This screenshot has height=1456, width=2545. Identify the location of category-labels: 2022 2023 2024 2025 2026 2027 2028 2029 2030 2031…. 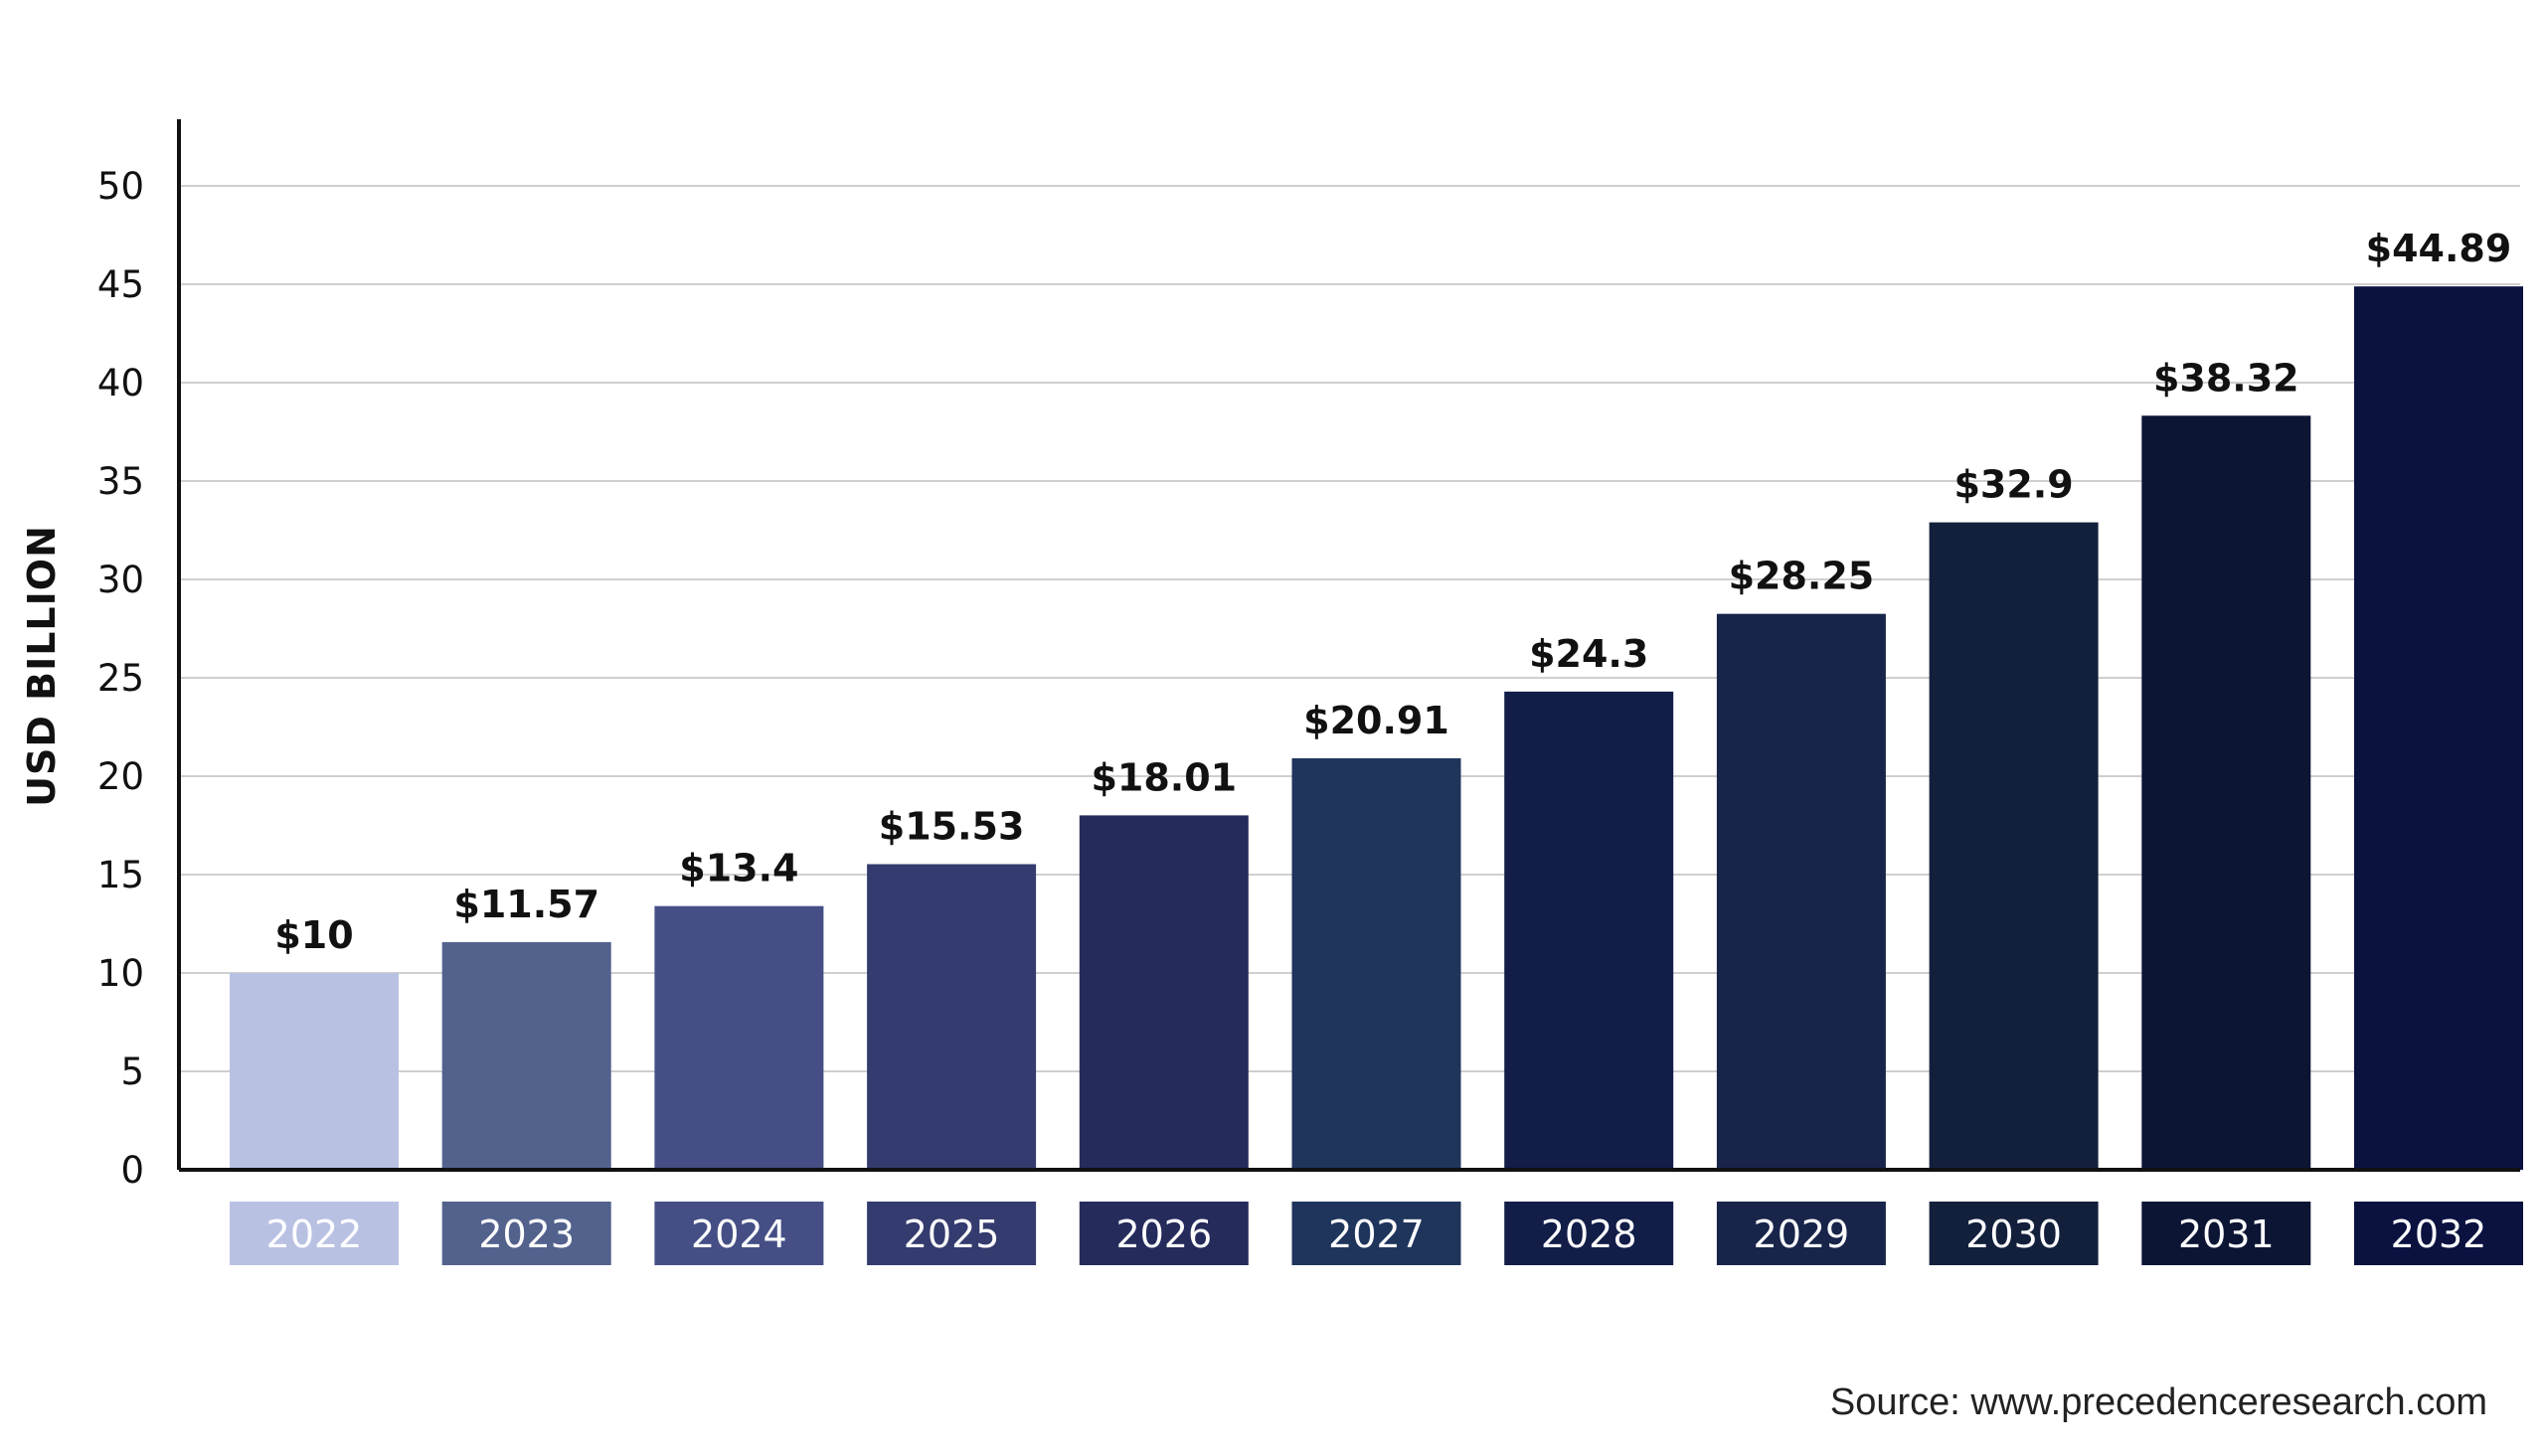
(1376, 1233).